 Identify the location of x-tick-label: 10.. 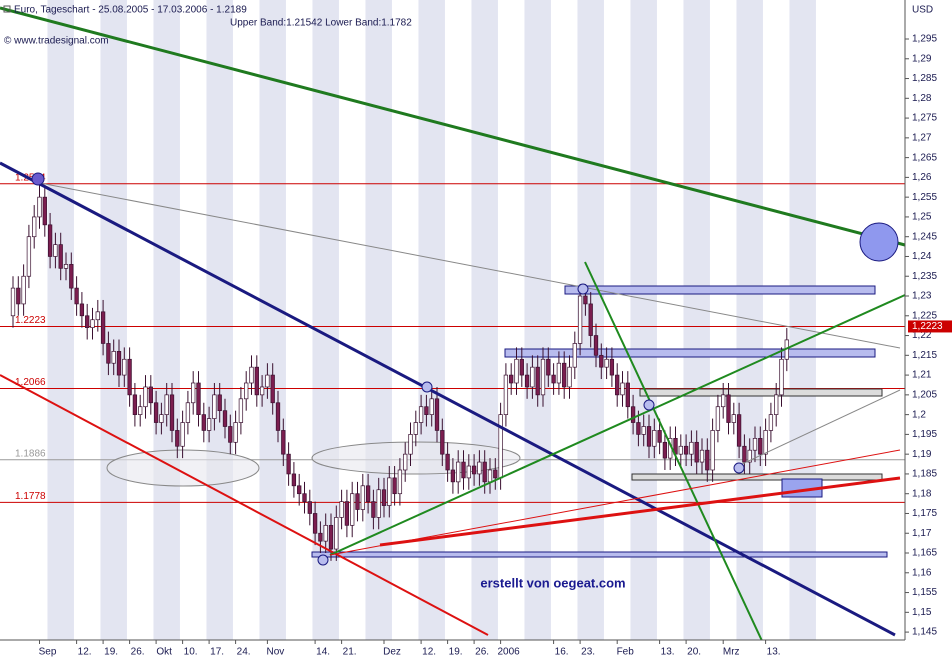
(191, 652).